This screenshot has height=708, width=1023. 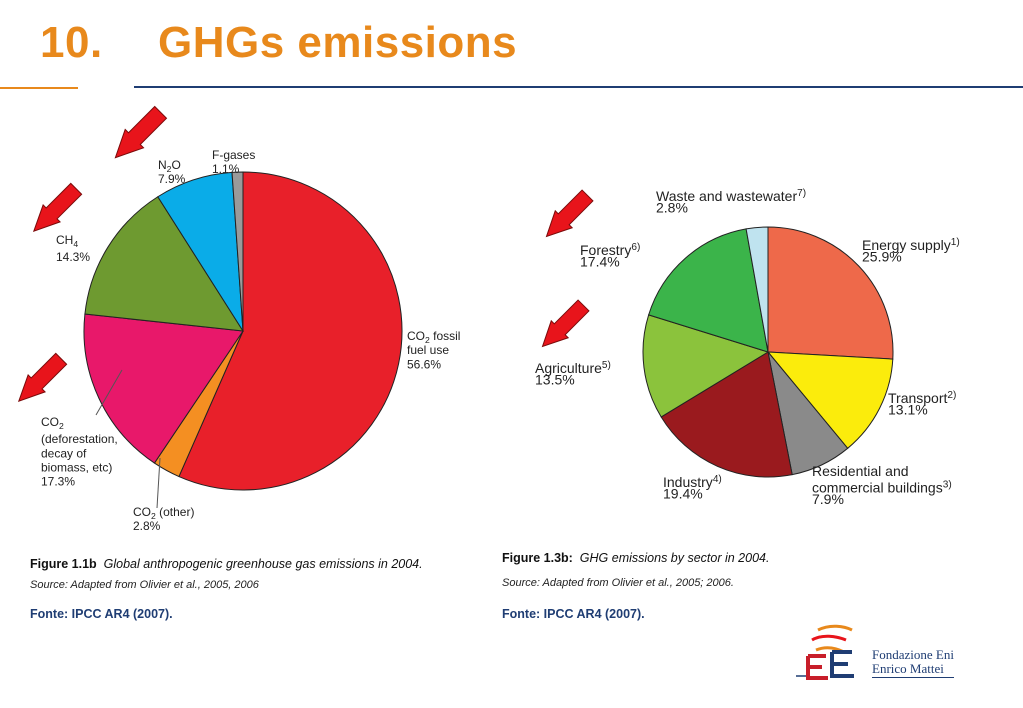 I want to click on title-text: GHGs emissions, so click(x=338, y=42).